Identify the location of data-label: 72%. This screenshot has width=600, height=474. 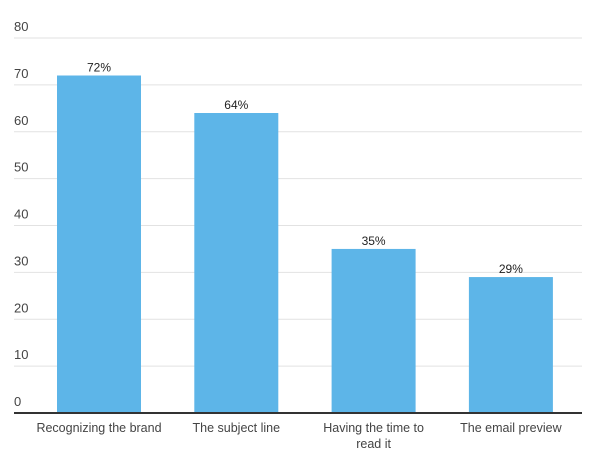
(99, 68).